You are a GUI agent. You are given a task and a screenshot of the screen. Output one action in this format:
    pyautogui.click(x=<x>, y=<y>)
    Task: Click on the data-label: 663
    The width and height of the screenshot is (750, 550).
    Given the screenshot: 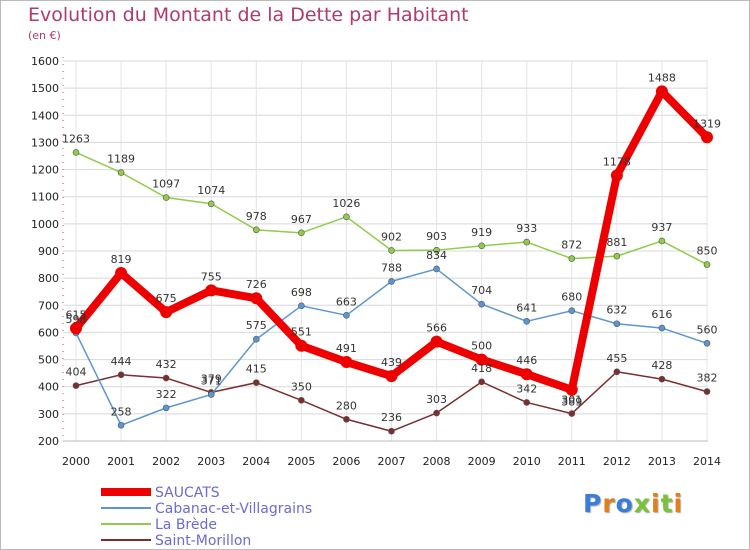 What is the action you would take?
    pyautogui.click(x=346, y=301)
    